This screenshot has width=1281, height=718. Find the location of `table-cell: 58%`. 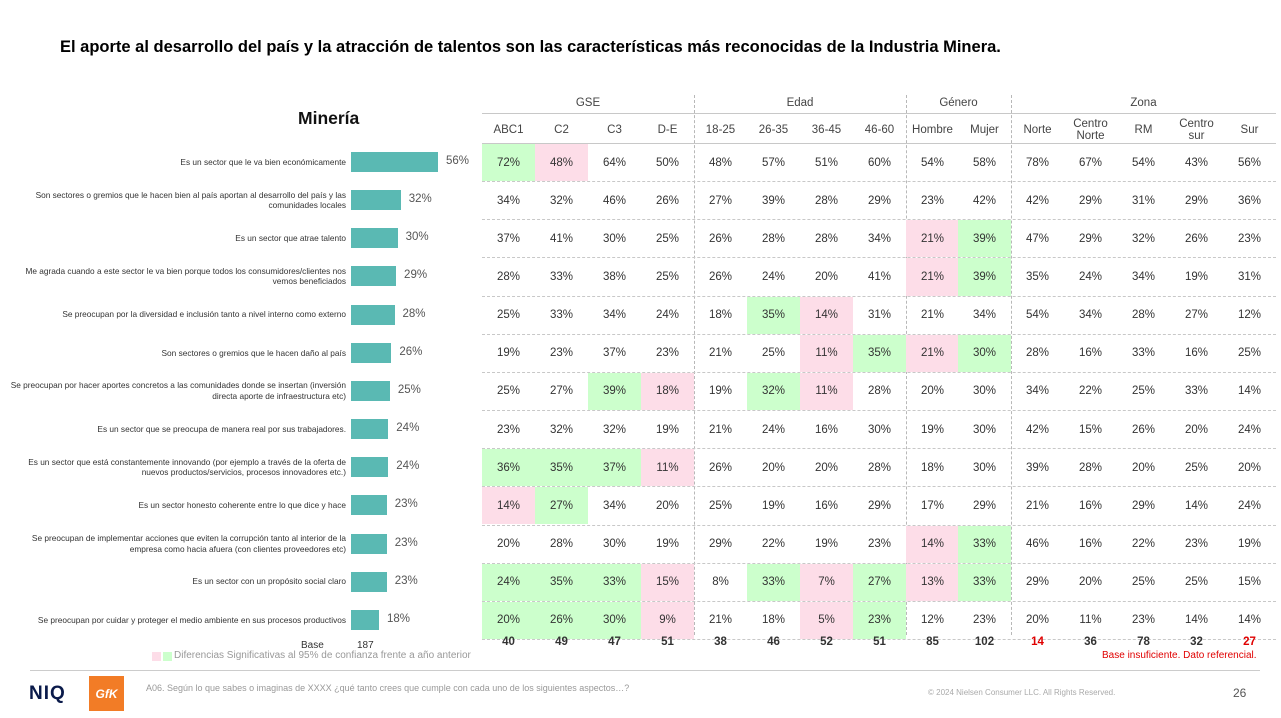

table-cell: 58% is located at coordinates (984, 162).